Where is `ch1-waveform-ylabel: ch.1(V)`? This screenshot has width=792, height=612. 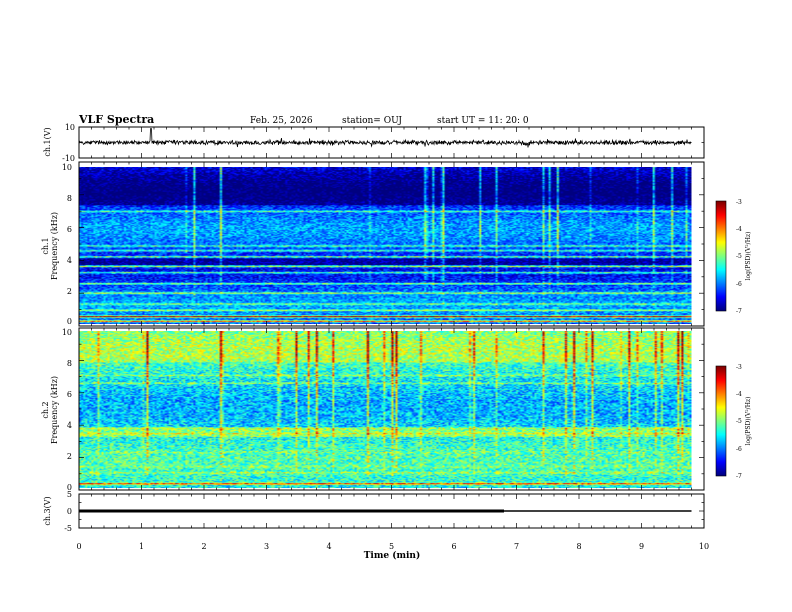 ch1-waveform-ylabel: ch.1(V) is located at coordinates (47, 141).